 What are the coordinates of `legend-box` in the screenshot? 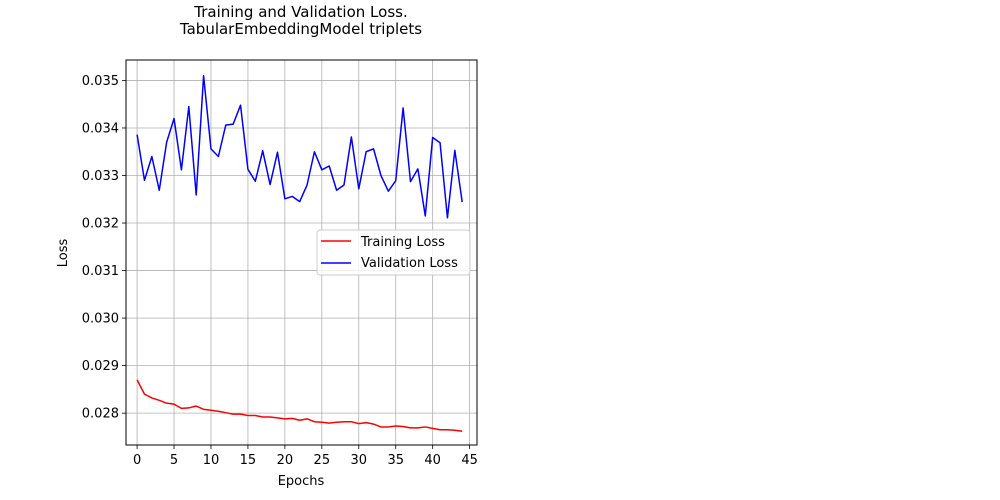 It's located at (393, 252).